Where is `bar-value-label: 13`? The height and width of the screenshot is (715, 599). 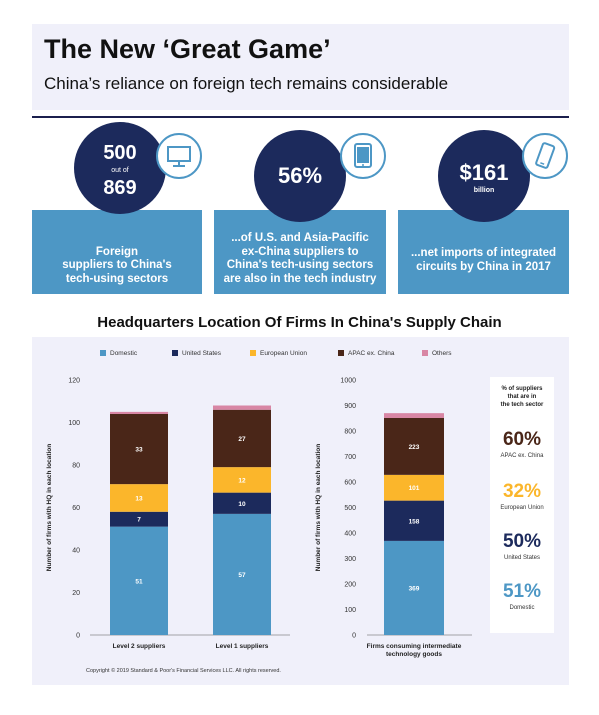
bar-value-label: 13 is located at coordinates (139, 498).